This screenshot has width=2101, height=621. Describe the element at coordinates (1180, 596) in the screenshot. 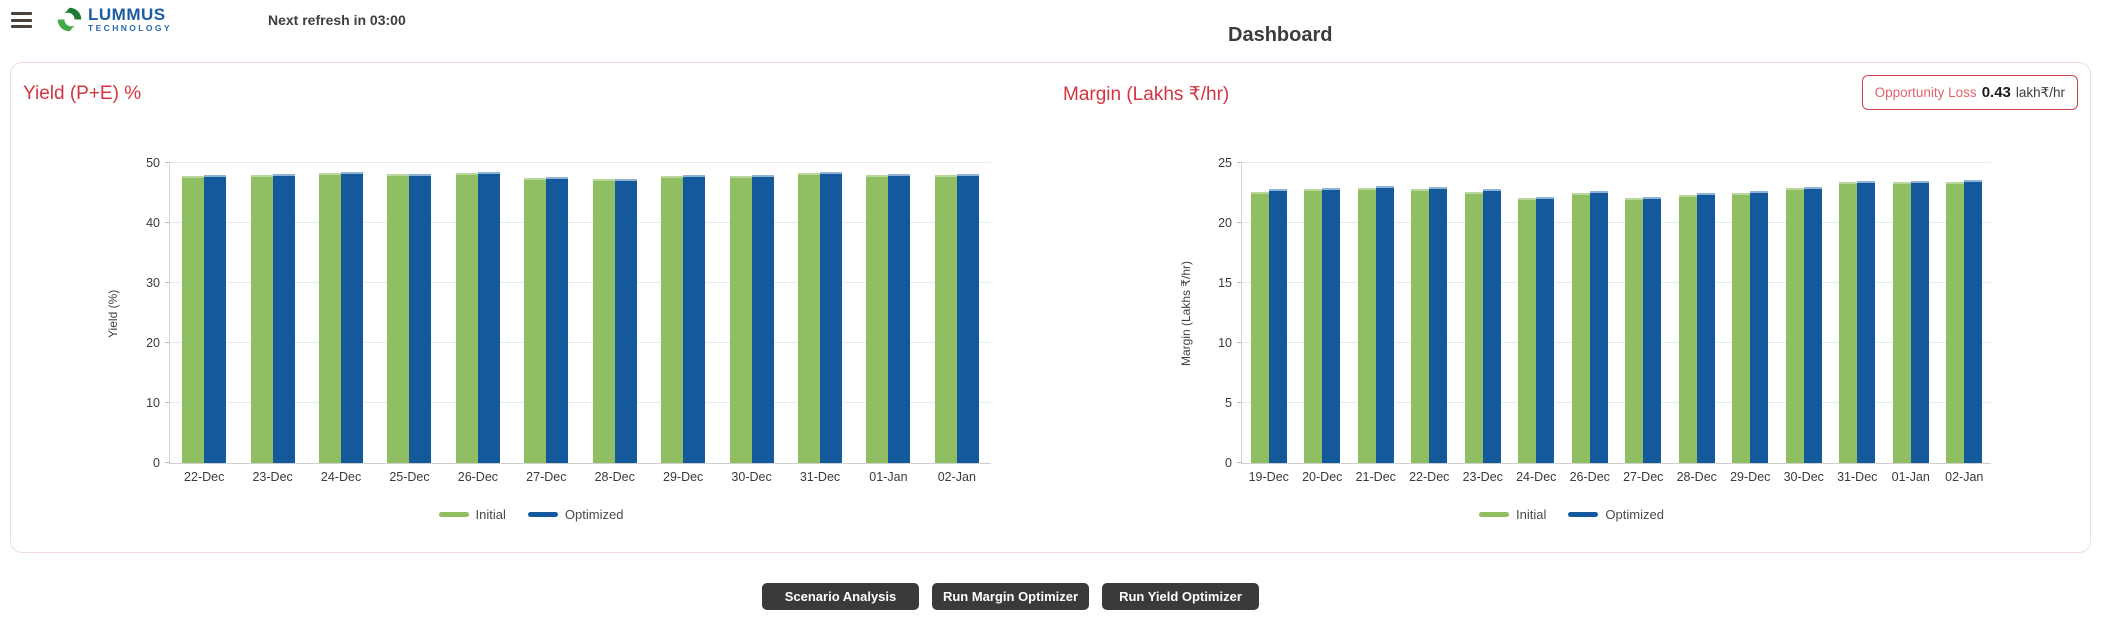

I see `run-yield-optimizer-button: Run Yield Optimizer` at that location.